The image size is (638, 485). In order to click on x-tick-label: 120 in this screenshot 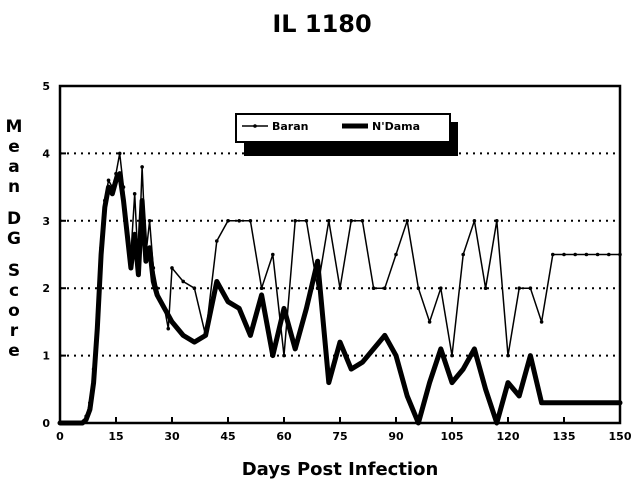, I will do `click(508, 436)`.